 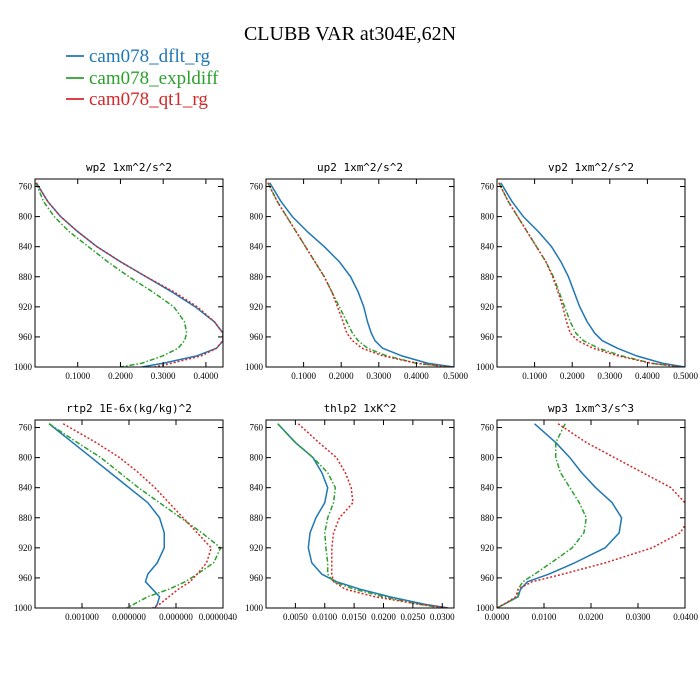 I want to click on x-tick-label: 0.0000040, so click(x=218, y=617).